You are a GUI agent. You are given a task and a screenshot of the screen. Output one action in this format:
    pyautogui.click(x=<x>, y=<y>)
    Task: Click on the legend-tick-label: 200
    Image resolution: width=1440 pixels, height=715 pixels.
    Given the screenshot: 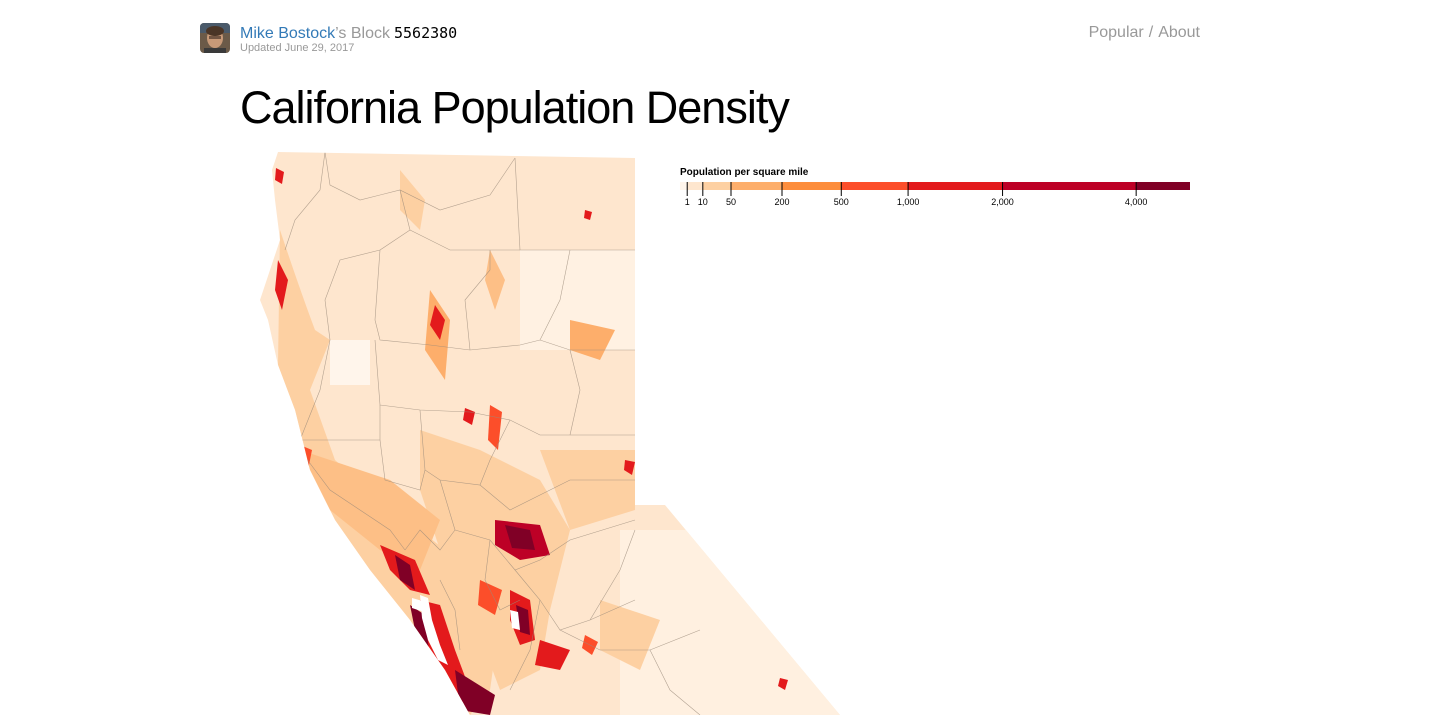 What is the action you would take?
    pyautogui.click(x=781, y=202)
    